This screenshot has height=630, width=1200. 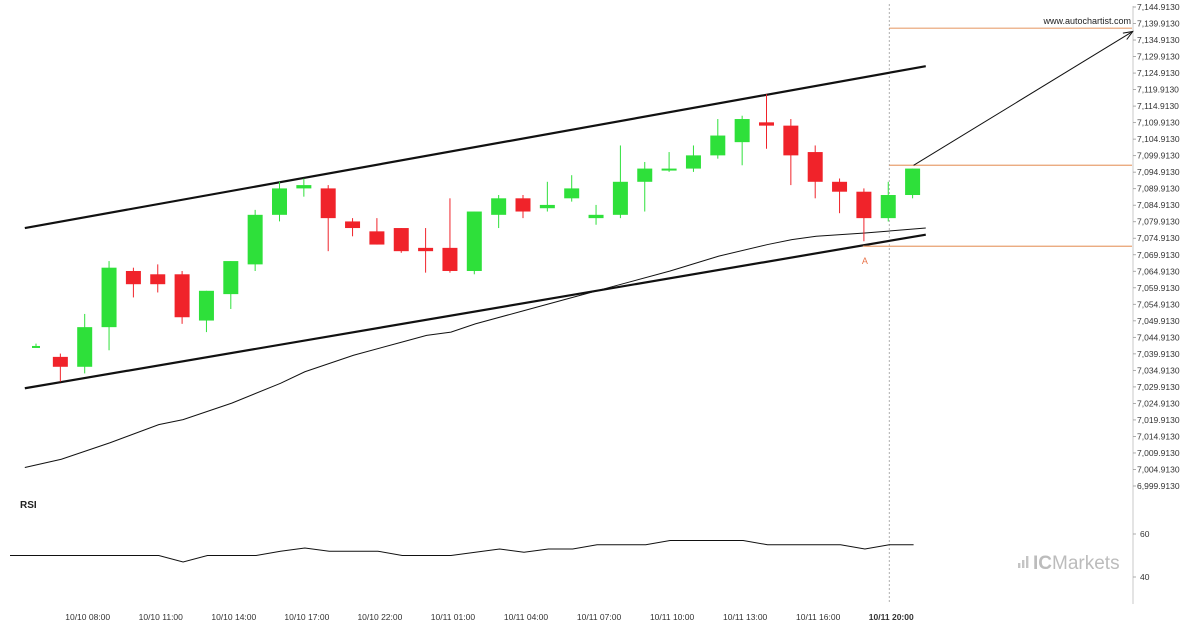 I want to click on y-tick-label: 7,079.9130, so click(x=1158, y=222).